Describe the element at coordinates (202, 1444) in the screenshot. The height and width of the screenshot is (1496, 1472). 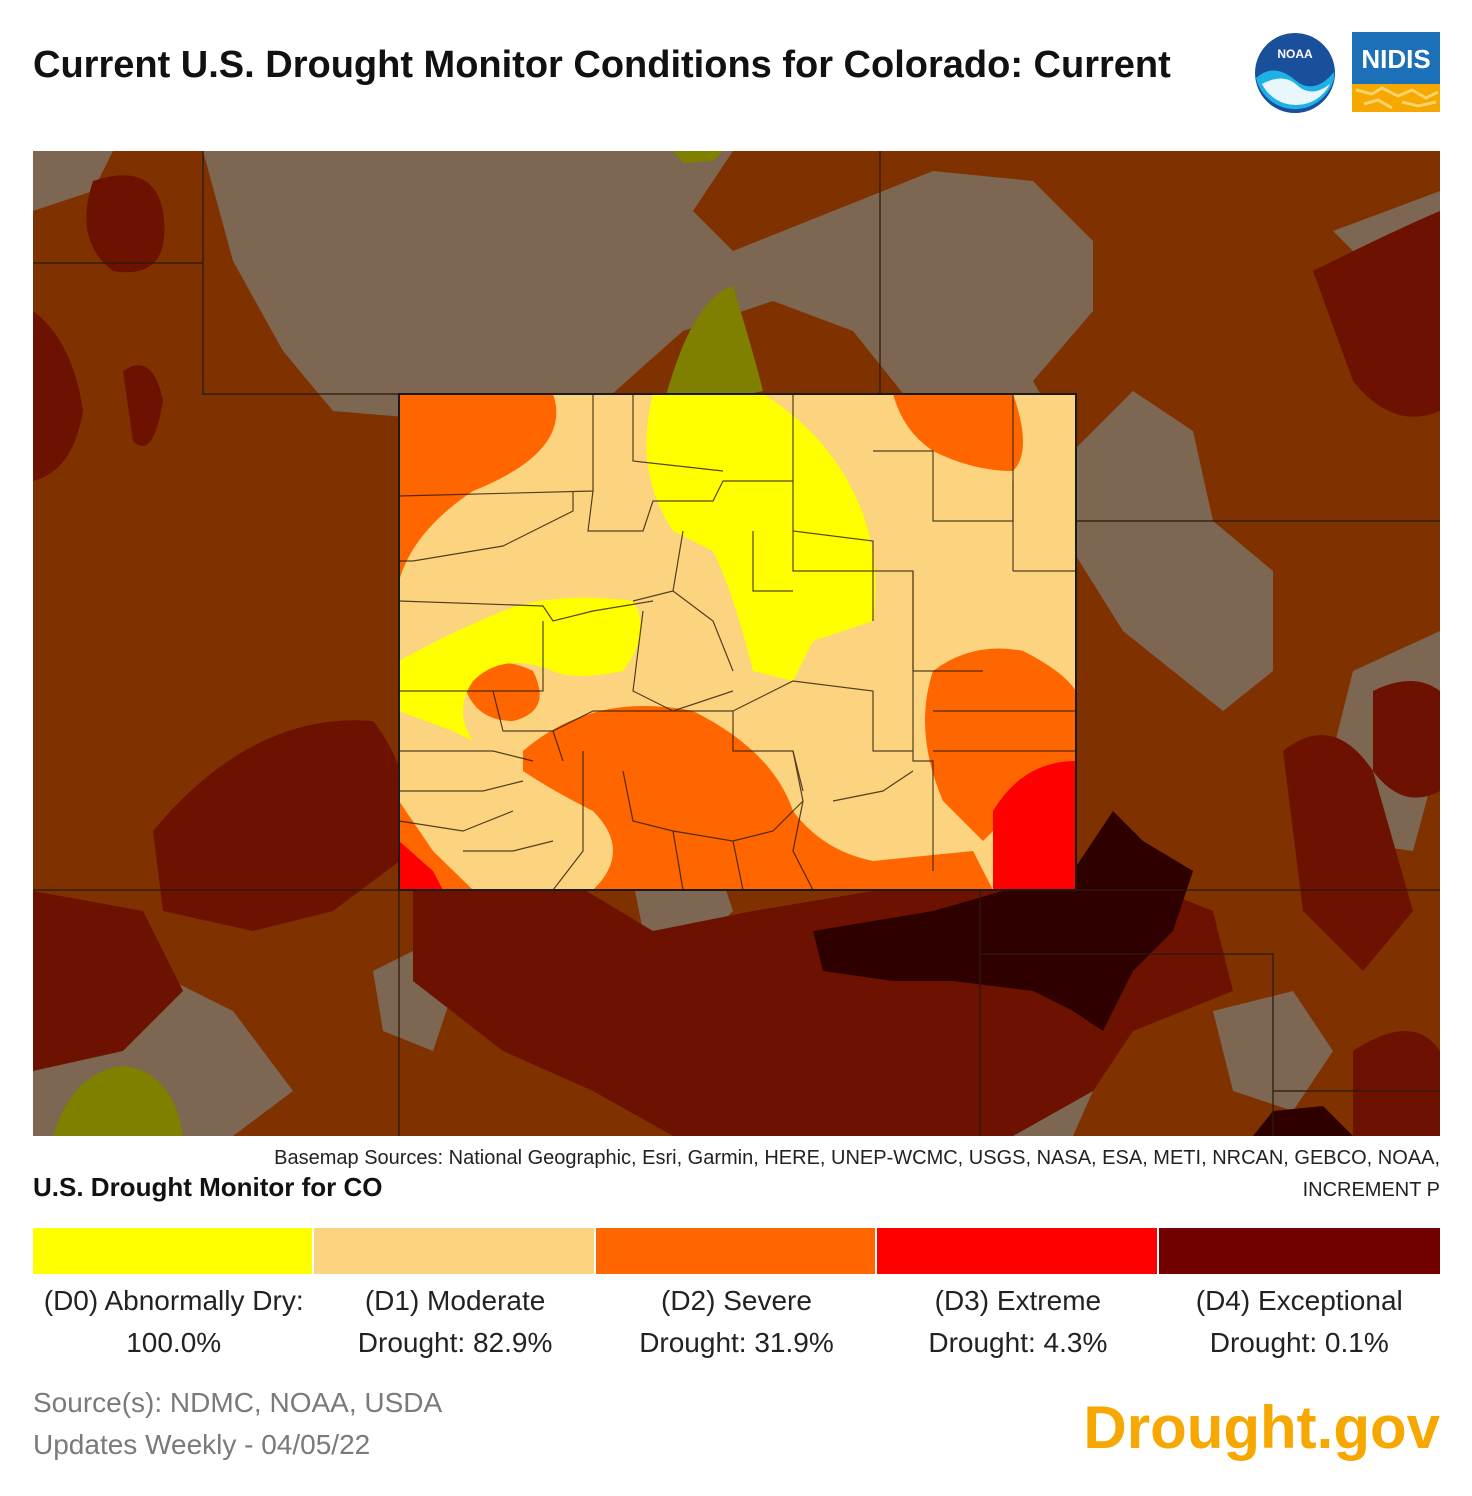
I see `updated-text: Updates Weekly - 04/05/22` at that location.